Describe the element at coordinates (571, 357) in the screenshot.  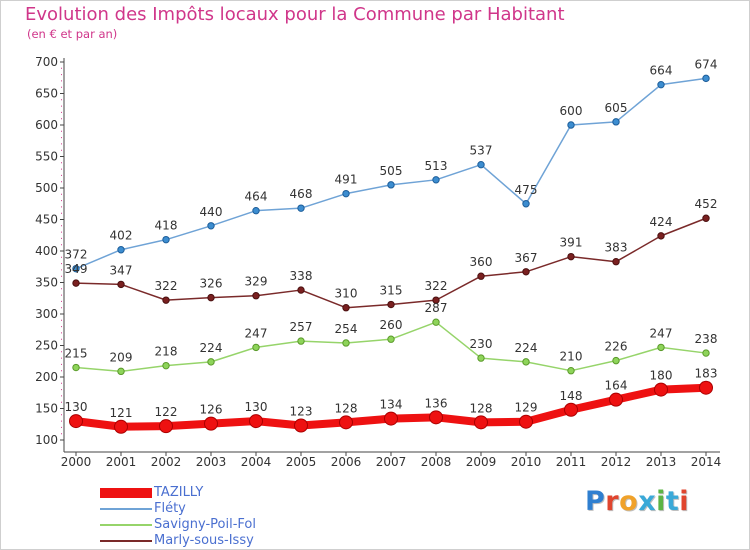
I see `data-label-savigny-poil-fol: 210` at that location.